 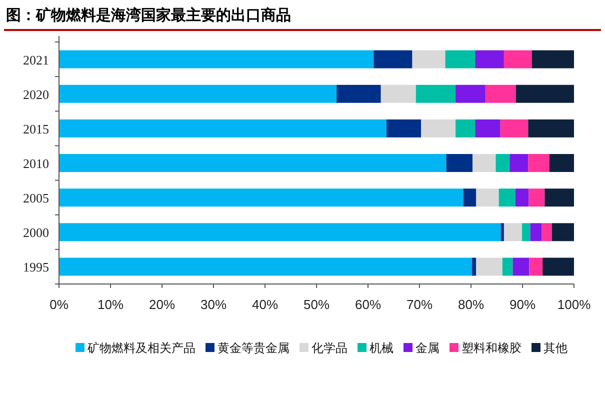 I want to click on y-tick-label: 2010, so click(x=36, y=163).